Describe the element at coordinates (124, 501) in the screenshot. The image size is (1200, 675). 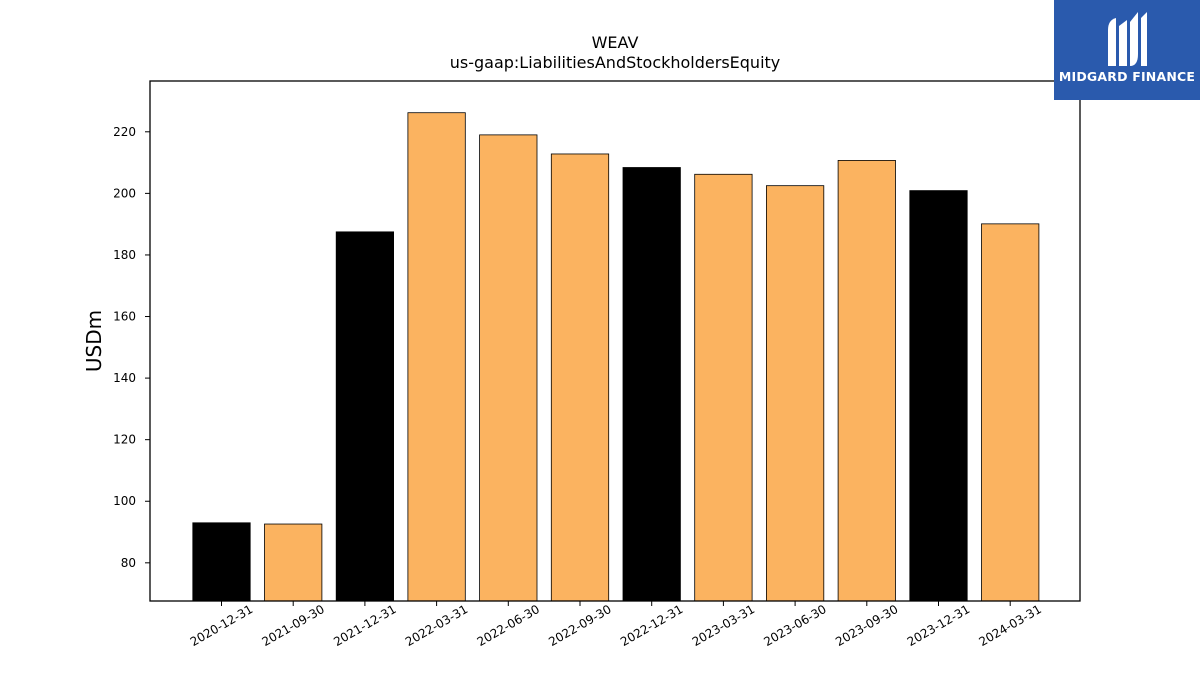
I see `y-tick-label: 100` at that location.